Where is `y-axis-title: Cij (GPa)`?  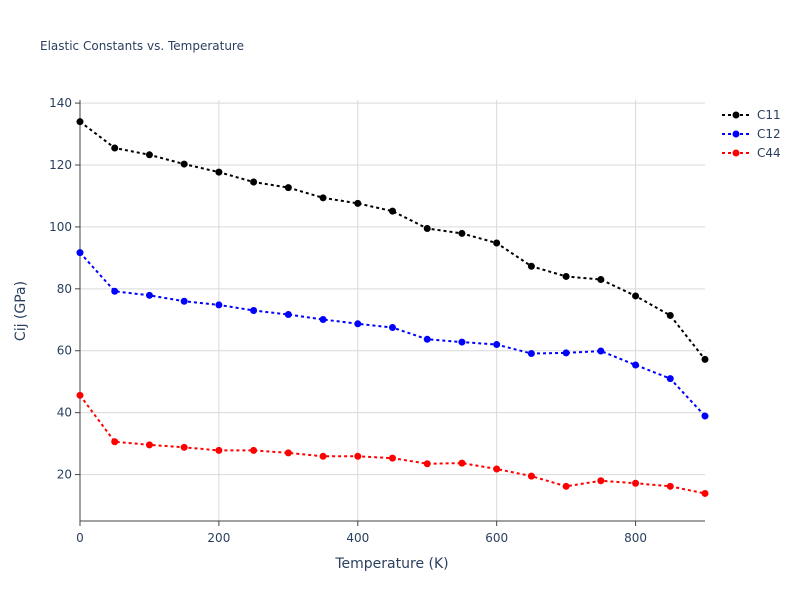 y-axis-title: Cij (GPa) is located at coordinates (21, 311).